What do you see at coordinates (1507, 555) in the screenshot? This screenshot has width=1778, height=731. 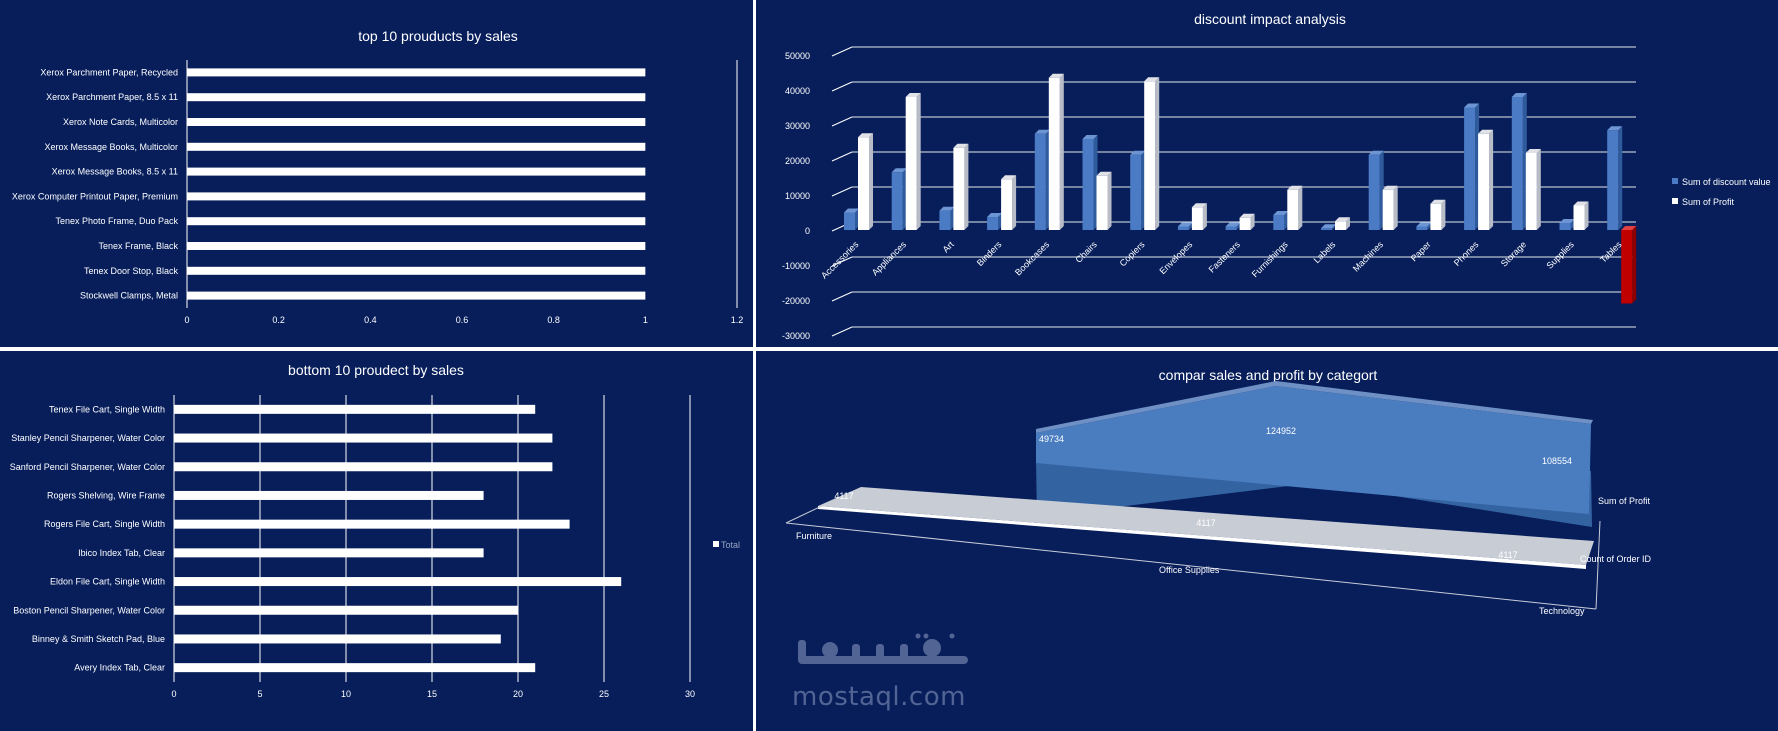 I see `count-label-technology: 4117` at bounding box center [1507, 555].